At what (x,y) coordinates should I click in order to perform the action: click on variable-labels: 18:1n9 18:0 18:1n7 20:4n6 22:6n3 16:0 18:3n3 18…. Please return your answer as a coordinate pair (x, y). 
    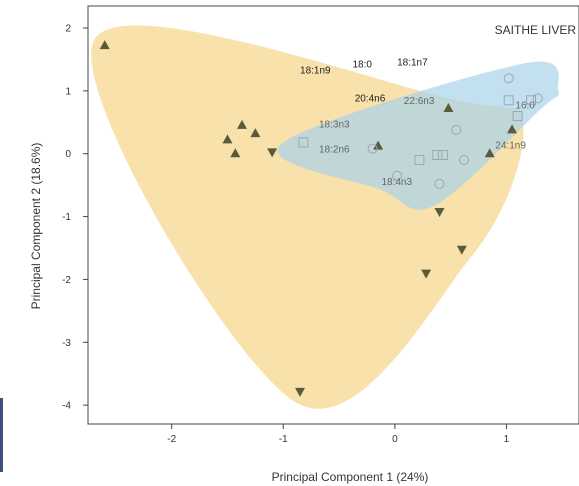
    Looking at the image, I should click on (417, 123).